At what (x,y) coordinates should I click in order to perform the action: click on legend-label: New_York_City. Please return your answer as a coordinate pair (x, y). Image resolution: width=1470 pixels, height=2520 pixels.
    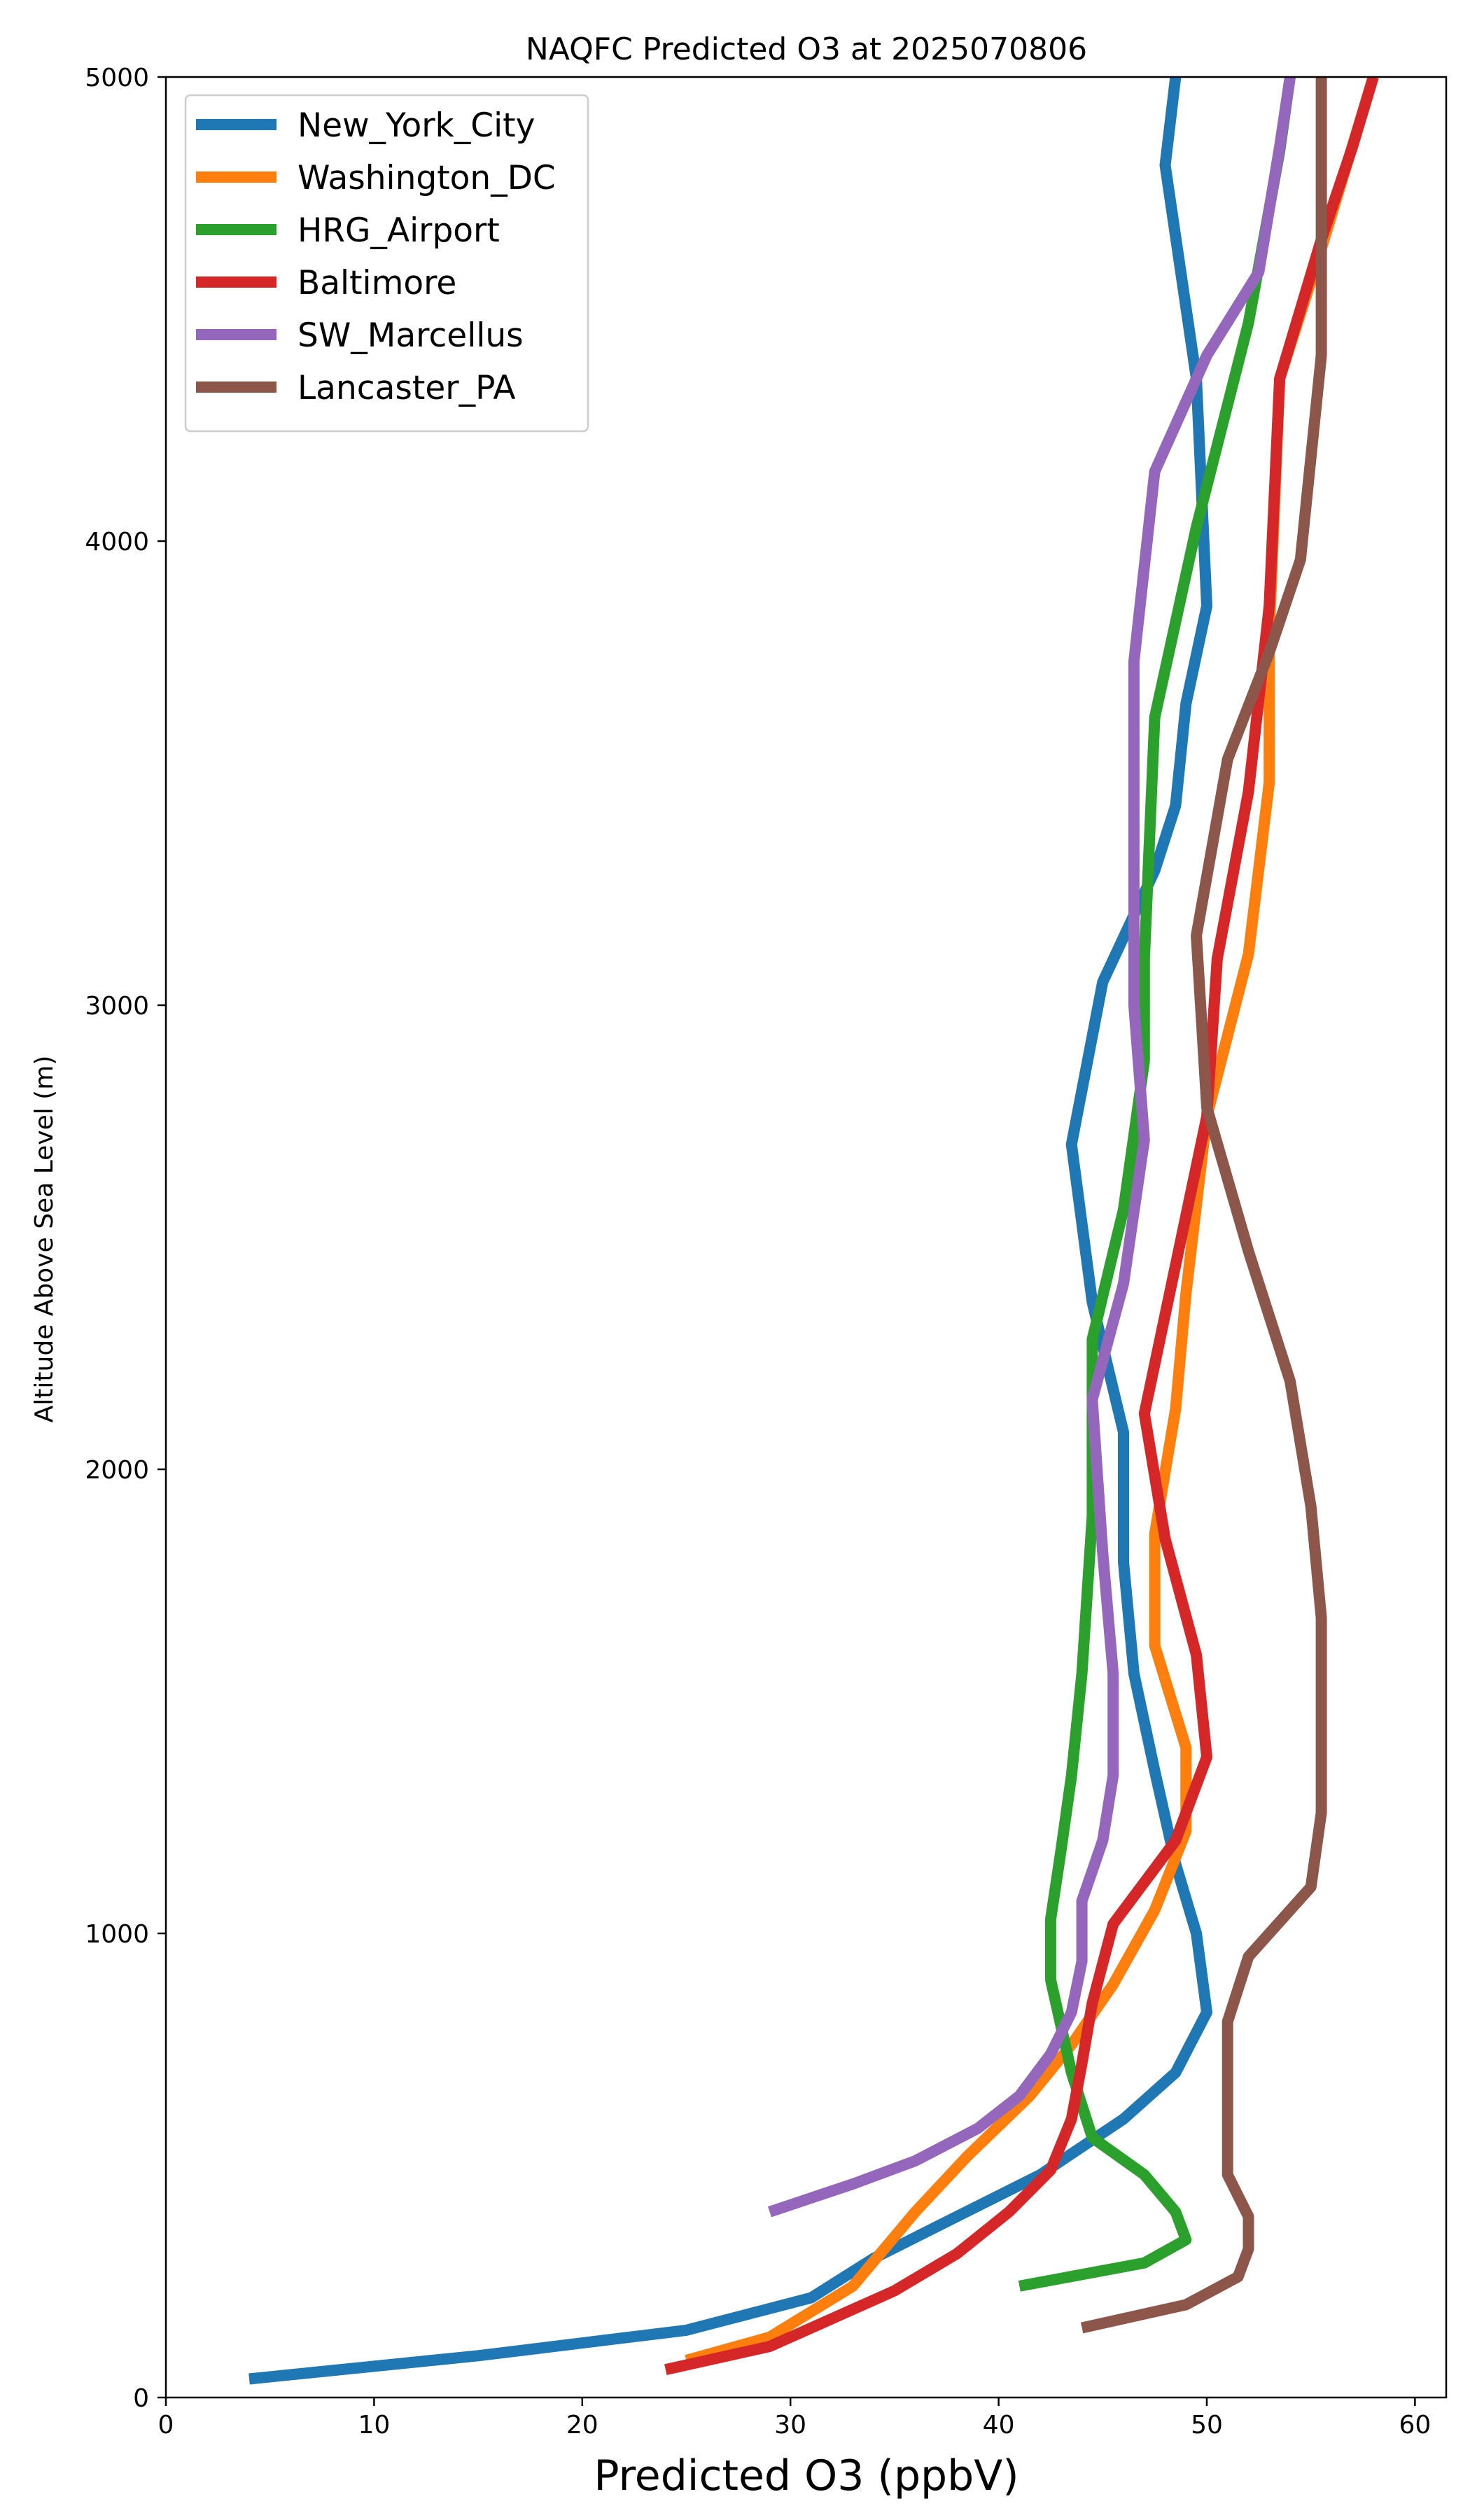
    Looking at the image, I should click on (416, 125).